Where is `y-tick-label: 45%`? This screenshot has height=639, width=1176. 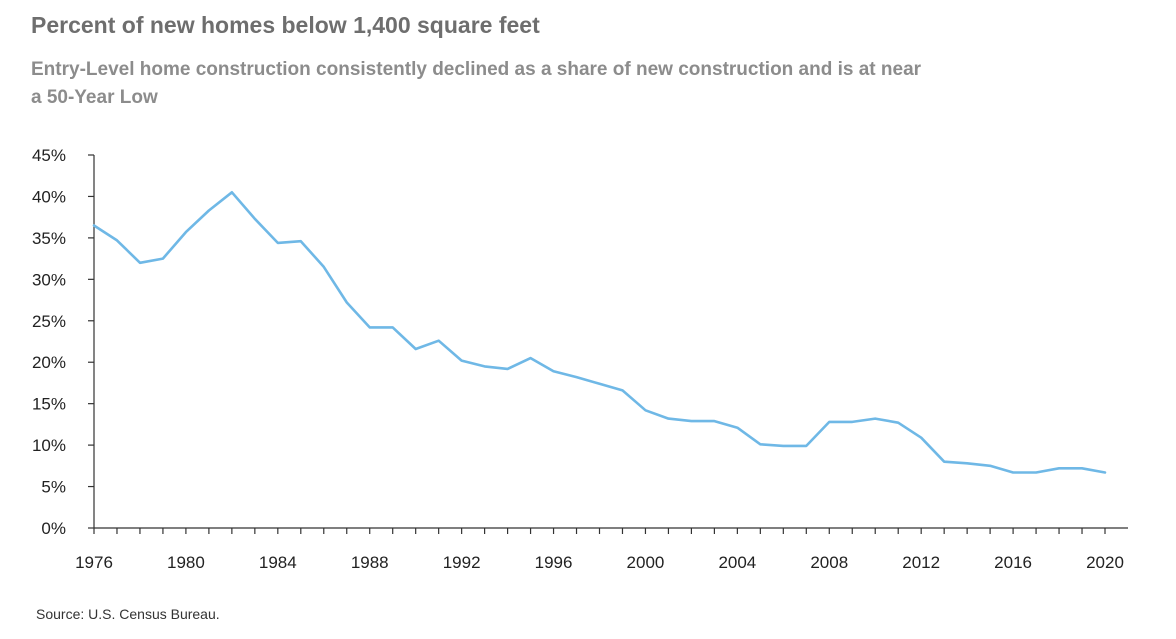 y-tick-label: 45% is located at coordinates (49, 155).